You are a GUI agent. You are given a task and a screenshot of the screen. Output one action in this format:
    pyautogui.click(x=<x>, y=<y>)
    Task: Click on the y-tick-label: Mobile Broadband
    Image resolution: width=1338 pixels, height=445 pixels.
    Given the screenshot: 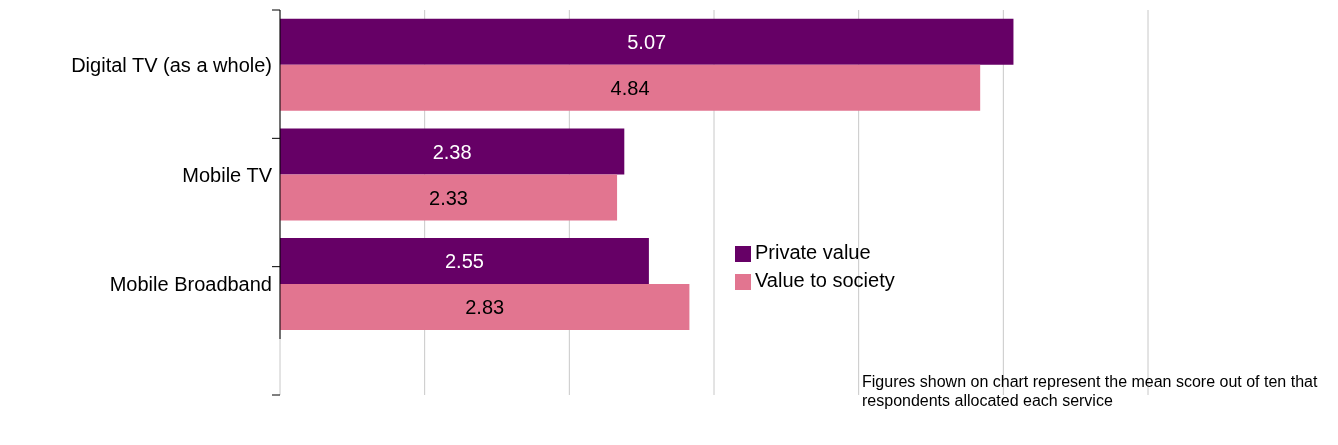 What is the action you would take?
    pyautogui.click(x=190, y=284)
    